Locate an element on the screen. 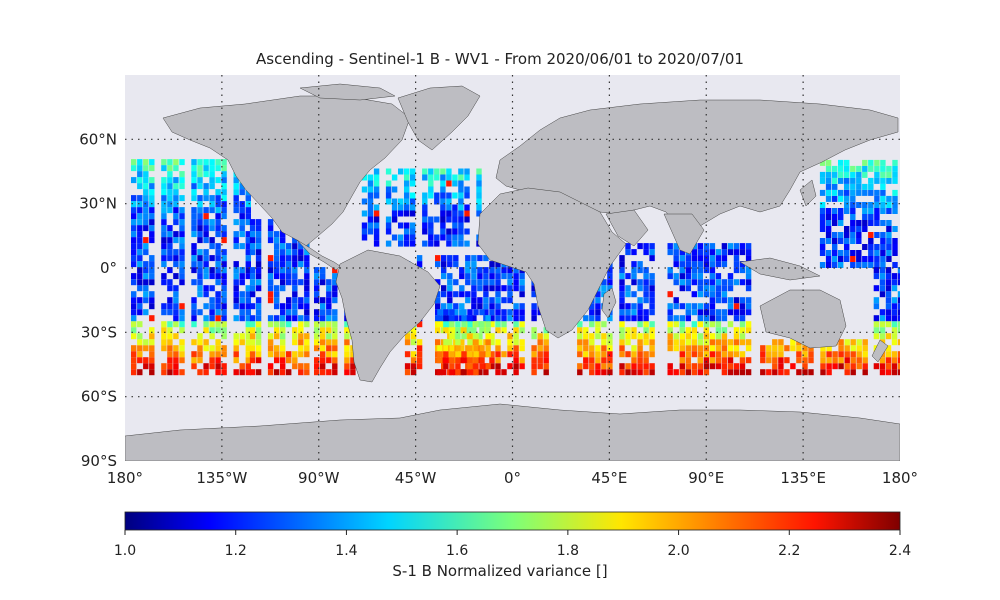 Image resolution: width=1000 pixels, height=600 pixels. latitude-label: 0° is located at coordinates (108, 268).